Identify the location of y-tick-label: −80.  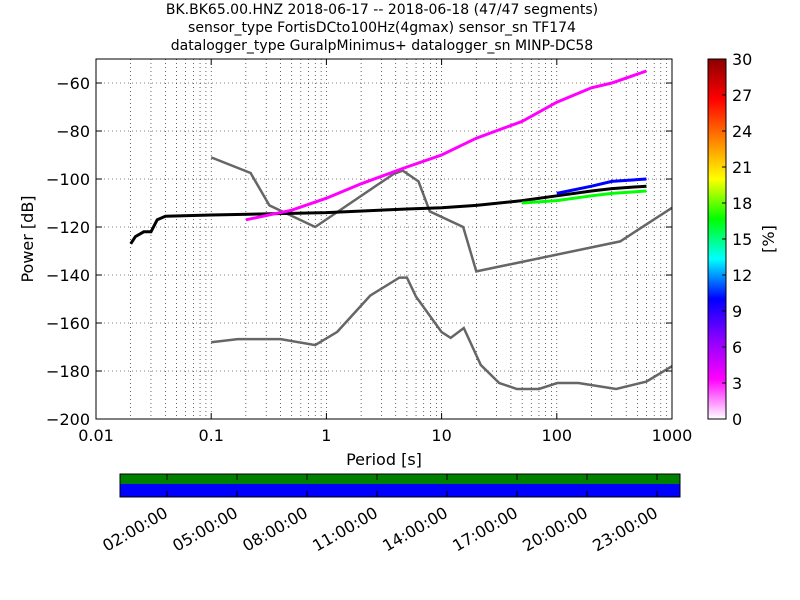
(73, 131).